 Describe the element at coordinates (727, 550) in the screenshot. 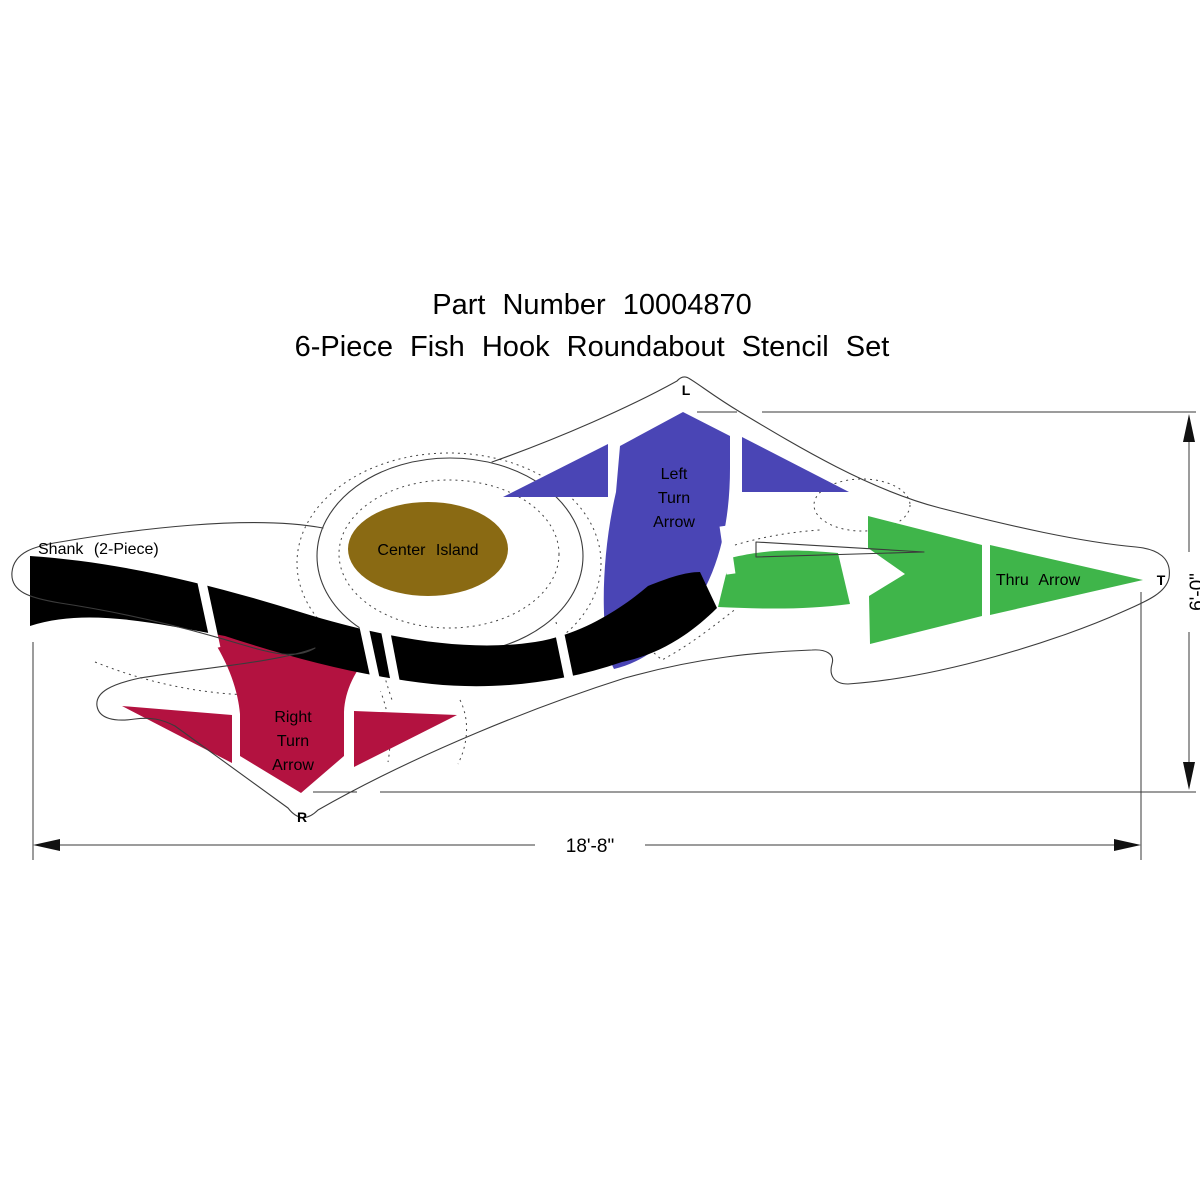

I see `blue-green-joint-slit` at that location.